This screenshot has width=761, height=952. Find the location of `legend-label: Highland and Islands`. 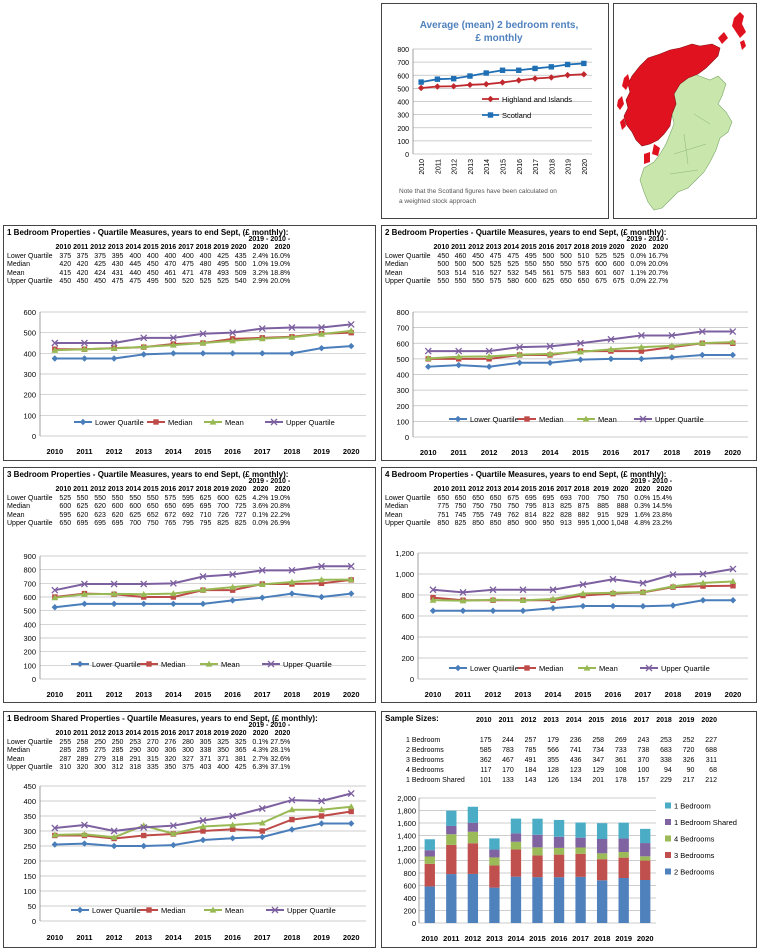

legend-label: Highland and Islands is located at coordinates (537, 99).